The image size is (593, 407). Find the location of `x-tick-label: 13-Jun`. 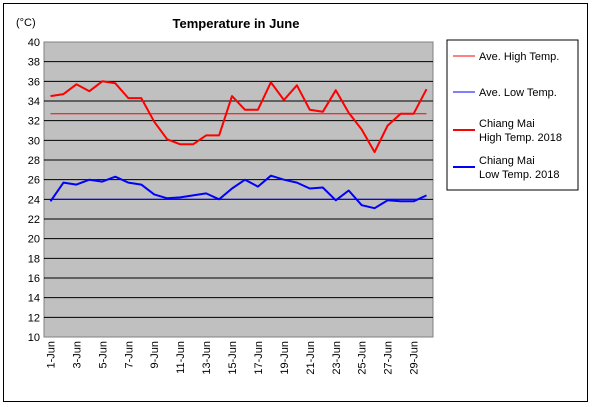

x-tick-label: 13-Jun is located at coordinates (207, 358).